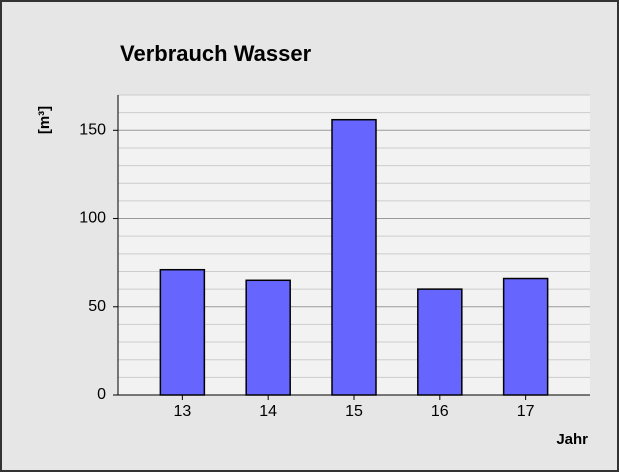 The height and width of the screenshot is (472, 619). I want to click on x-tick-label: 14, so click(268, 411).